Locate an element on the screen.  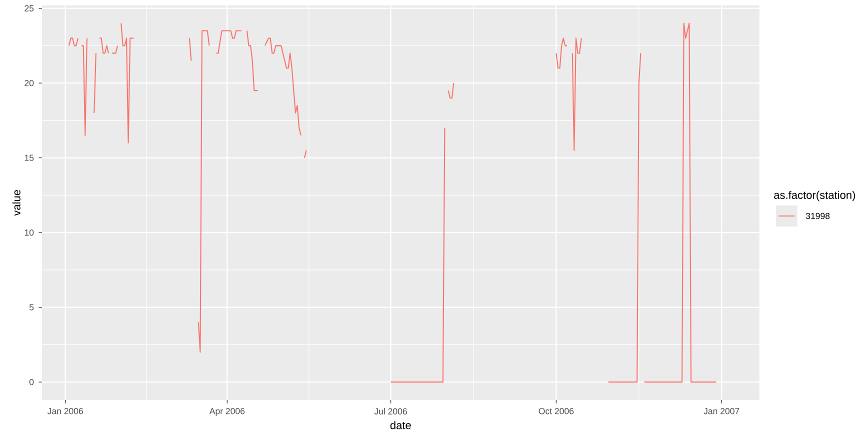
legend-label: 31998 is located at coordinates (818, 216).